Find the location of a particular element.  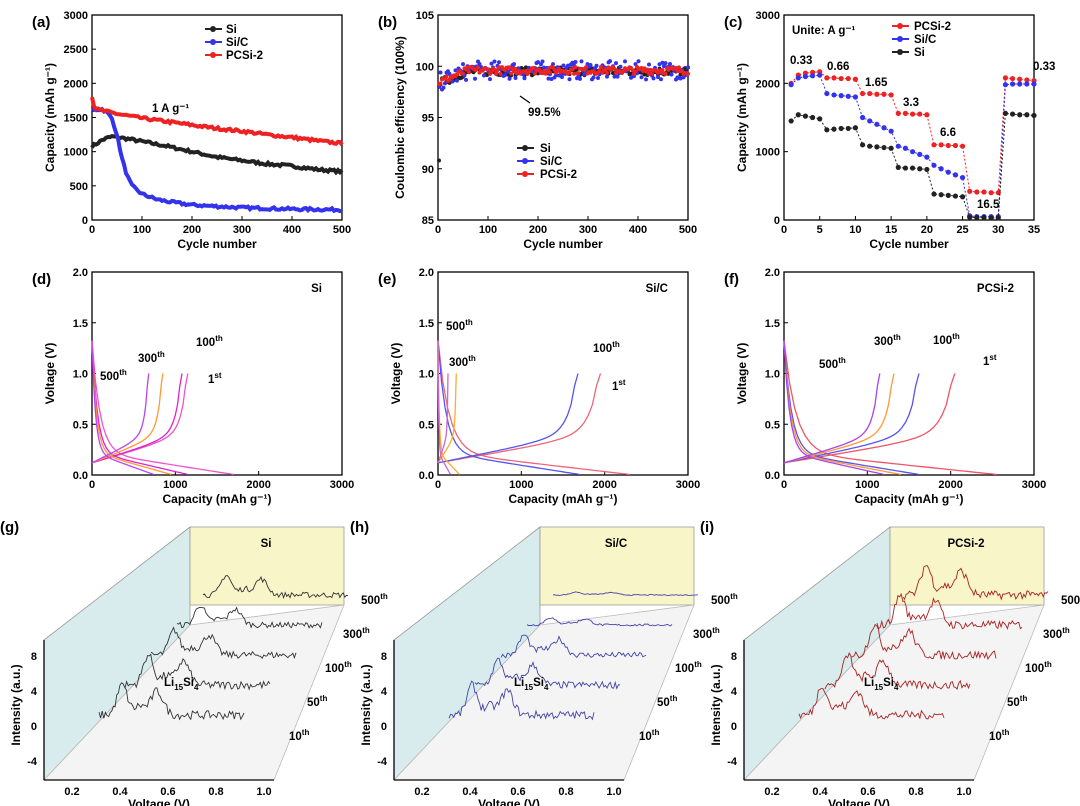

panel-label-e: (e) is located at coordinates (387, 279).